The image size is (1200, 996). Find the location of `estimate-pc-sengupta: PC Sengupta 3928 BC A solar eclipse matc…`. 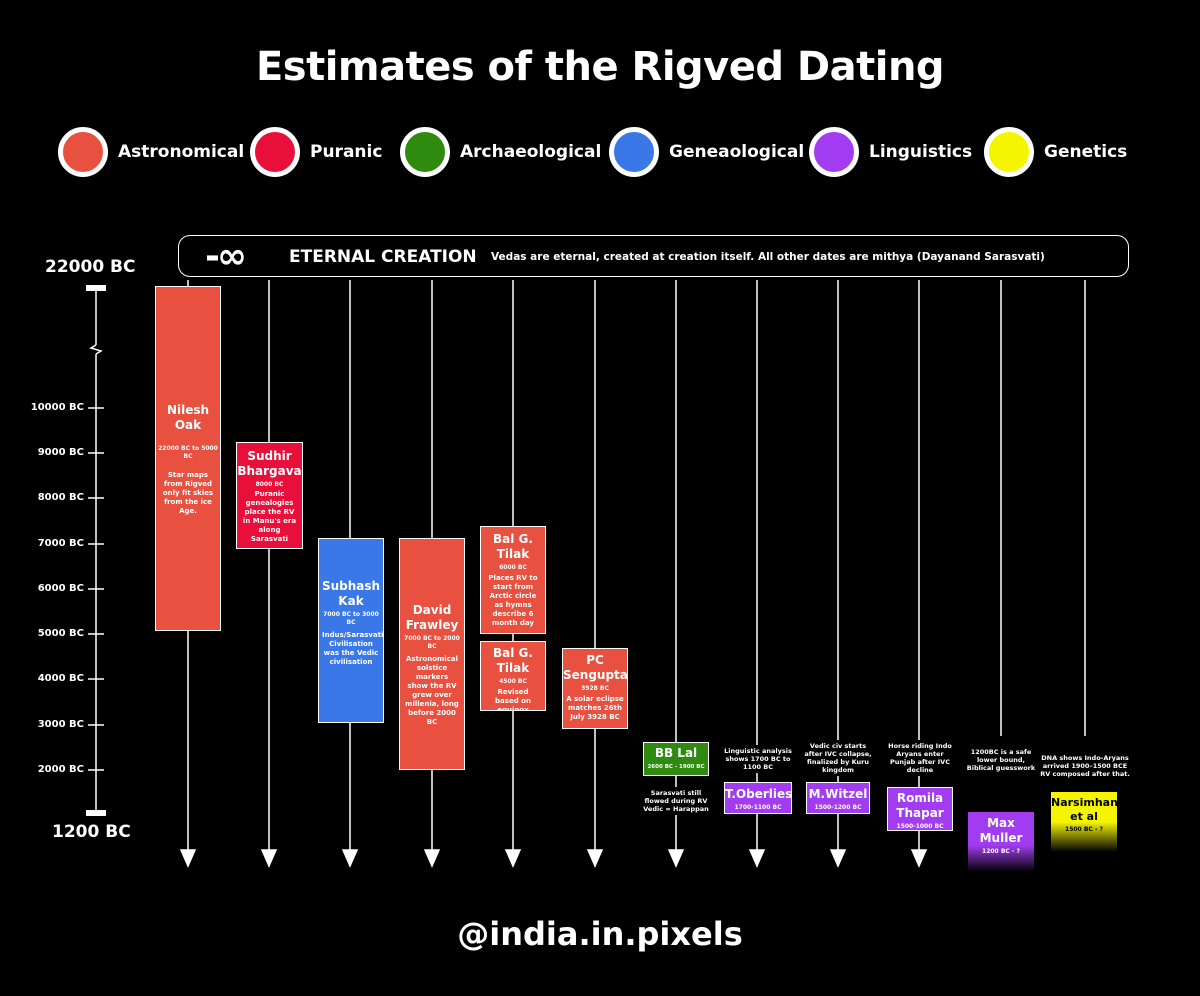

estimate-pc-sengupta: PC Sengupta 3928 BC A solar eclipse matc… is located at coordinates (595, 688).